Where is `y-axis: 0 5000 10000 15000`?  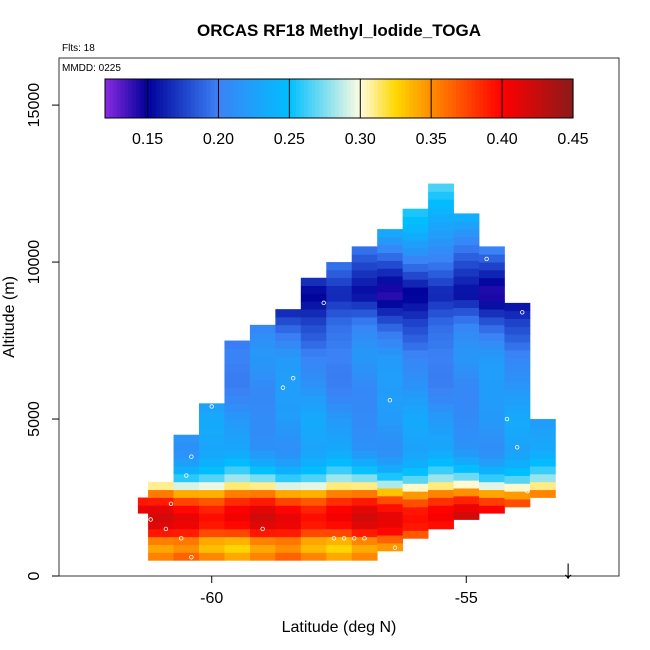
y-axis: 0 5000 10000 15000 is located at coordinates (42, 331).